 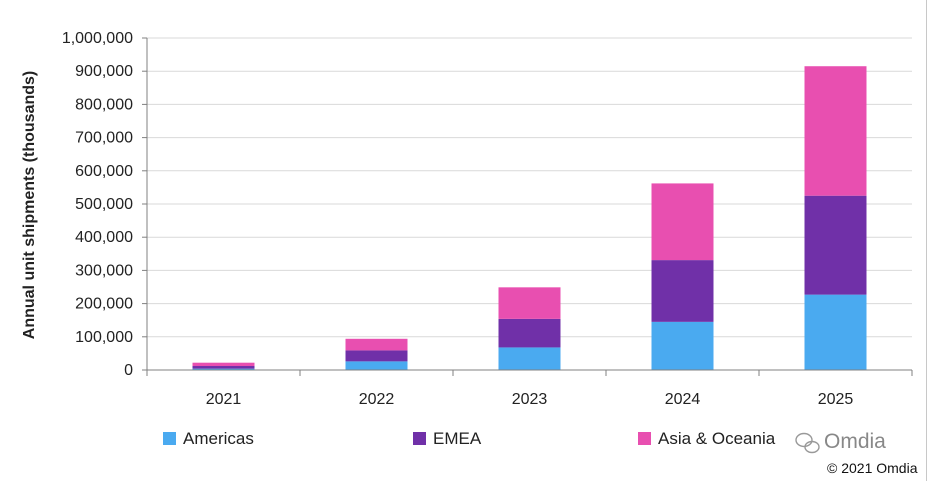 I want to click on legend-item: Asia & Oceania, so click(x=707, y=438).